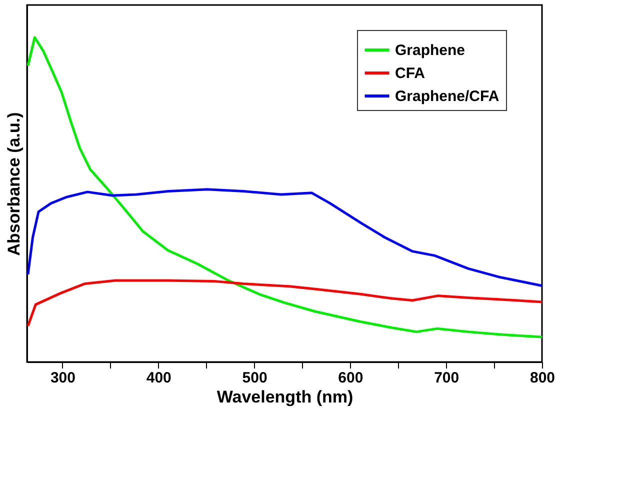  Describe the element at coordinates (430, 50) in the screenshot. I see `legend-label: Graphene` at that location.